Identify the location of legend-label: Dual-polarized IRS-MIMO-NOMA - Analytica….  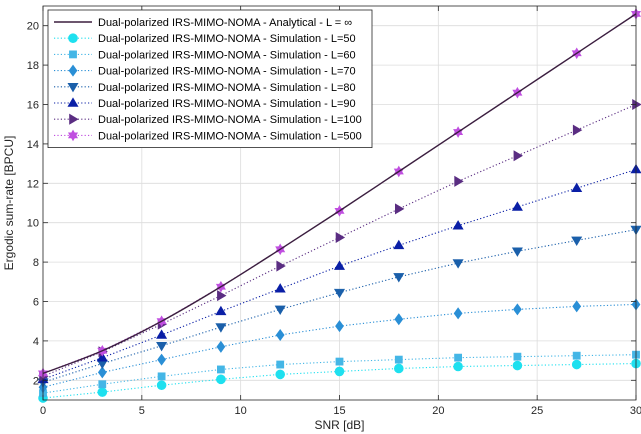
(225, 23).